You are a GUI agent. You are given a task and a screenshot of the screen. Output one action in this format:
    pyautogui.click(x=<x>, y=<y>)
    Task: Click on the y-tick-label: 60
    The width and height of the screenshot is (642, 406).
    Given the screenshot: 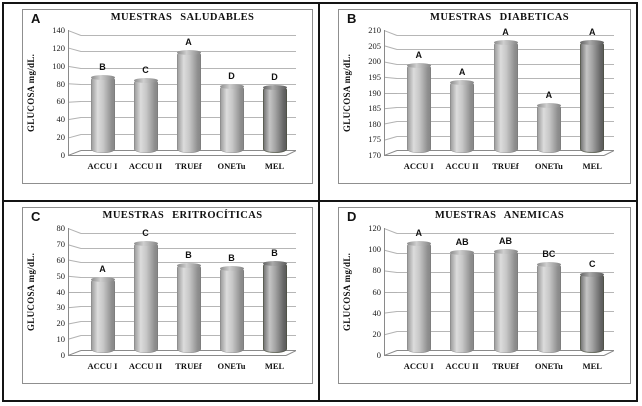 What is the action you would take?
    pyautogui.click(x=377, y=291)
    